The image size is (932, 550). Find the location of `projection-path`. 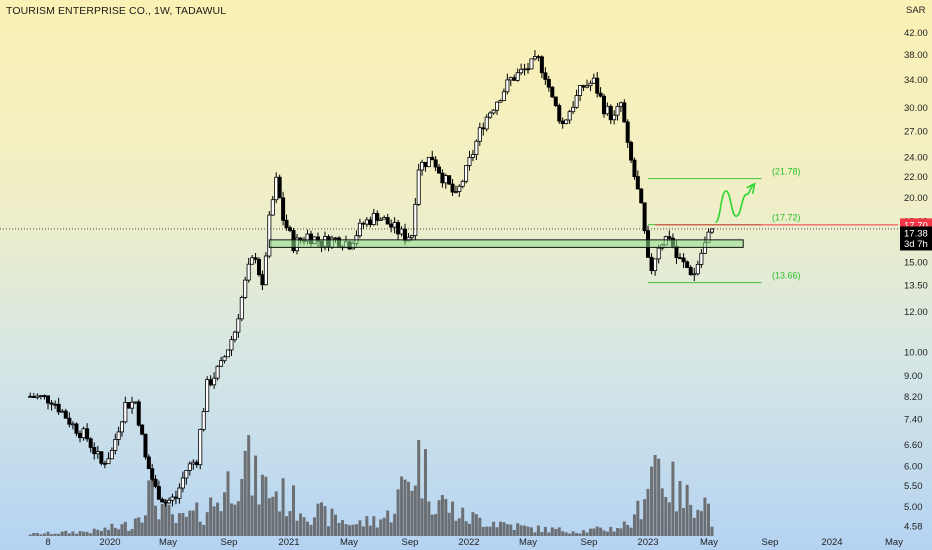

projection-path is located at coordinates (734, 204).